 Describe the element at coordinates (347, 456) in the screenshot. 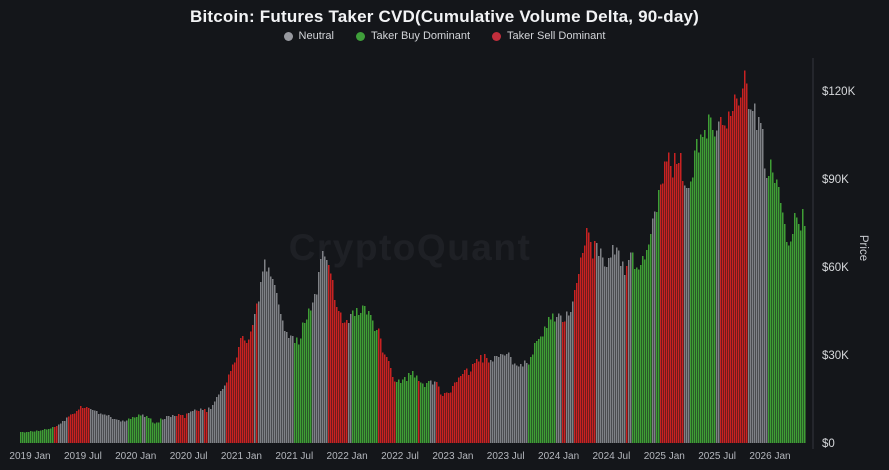

I see `x-tick-label: 2022 Jan` at that location.